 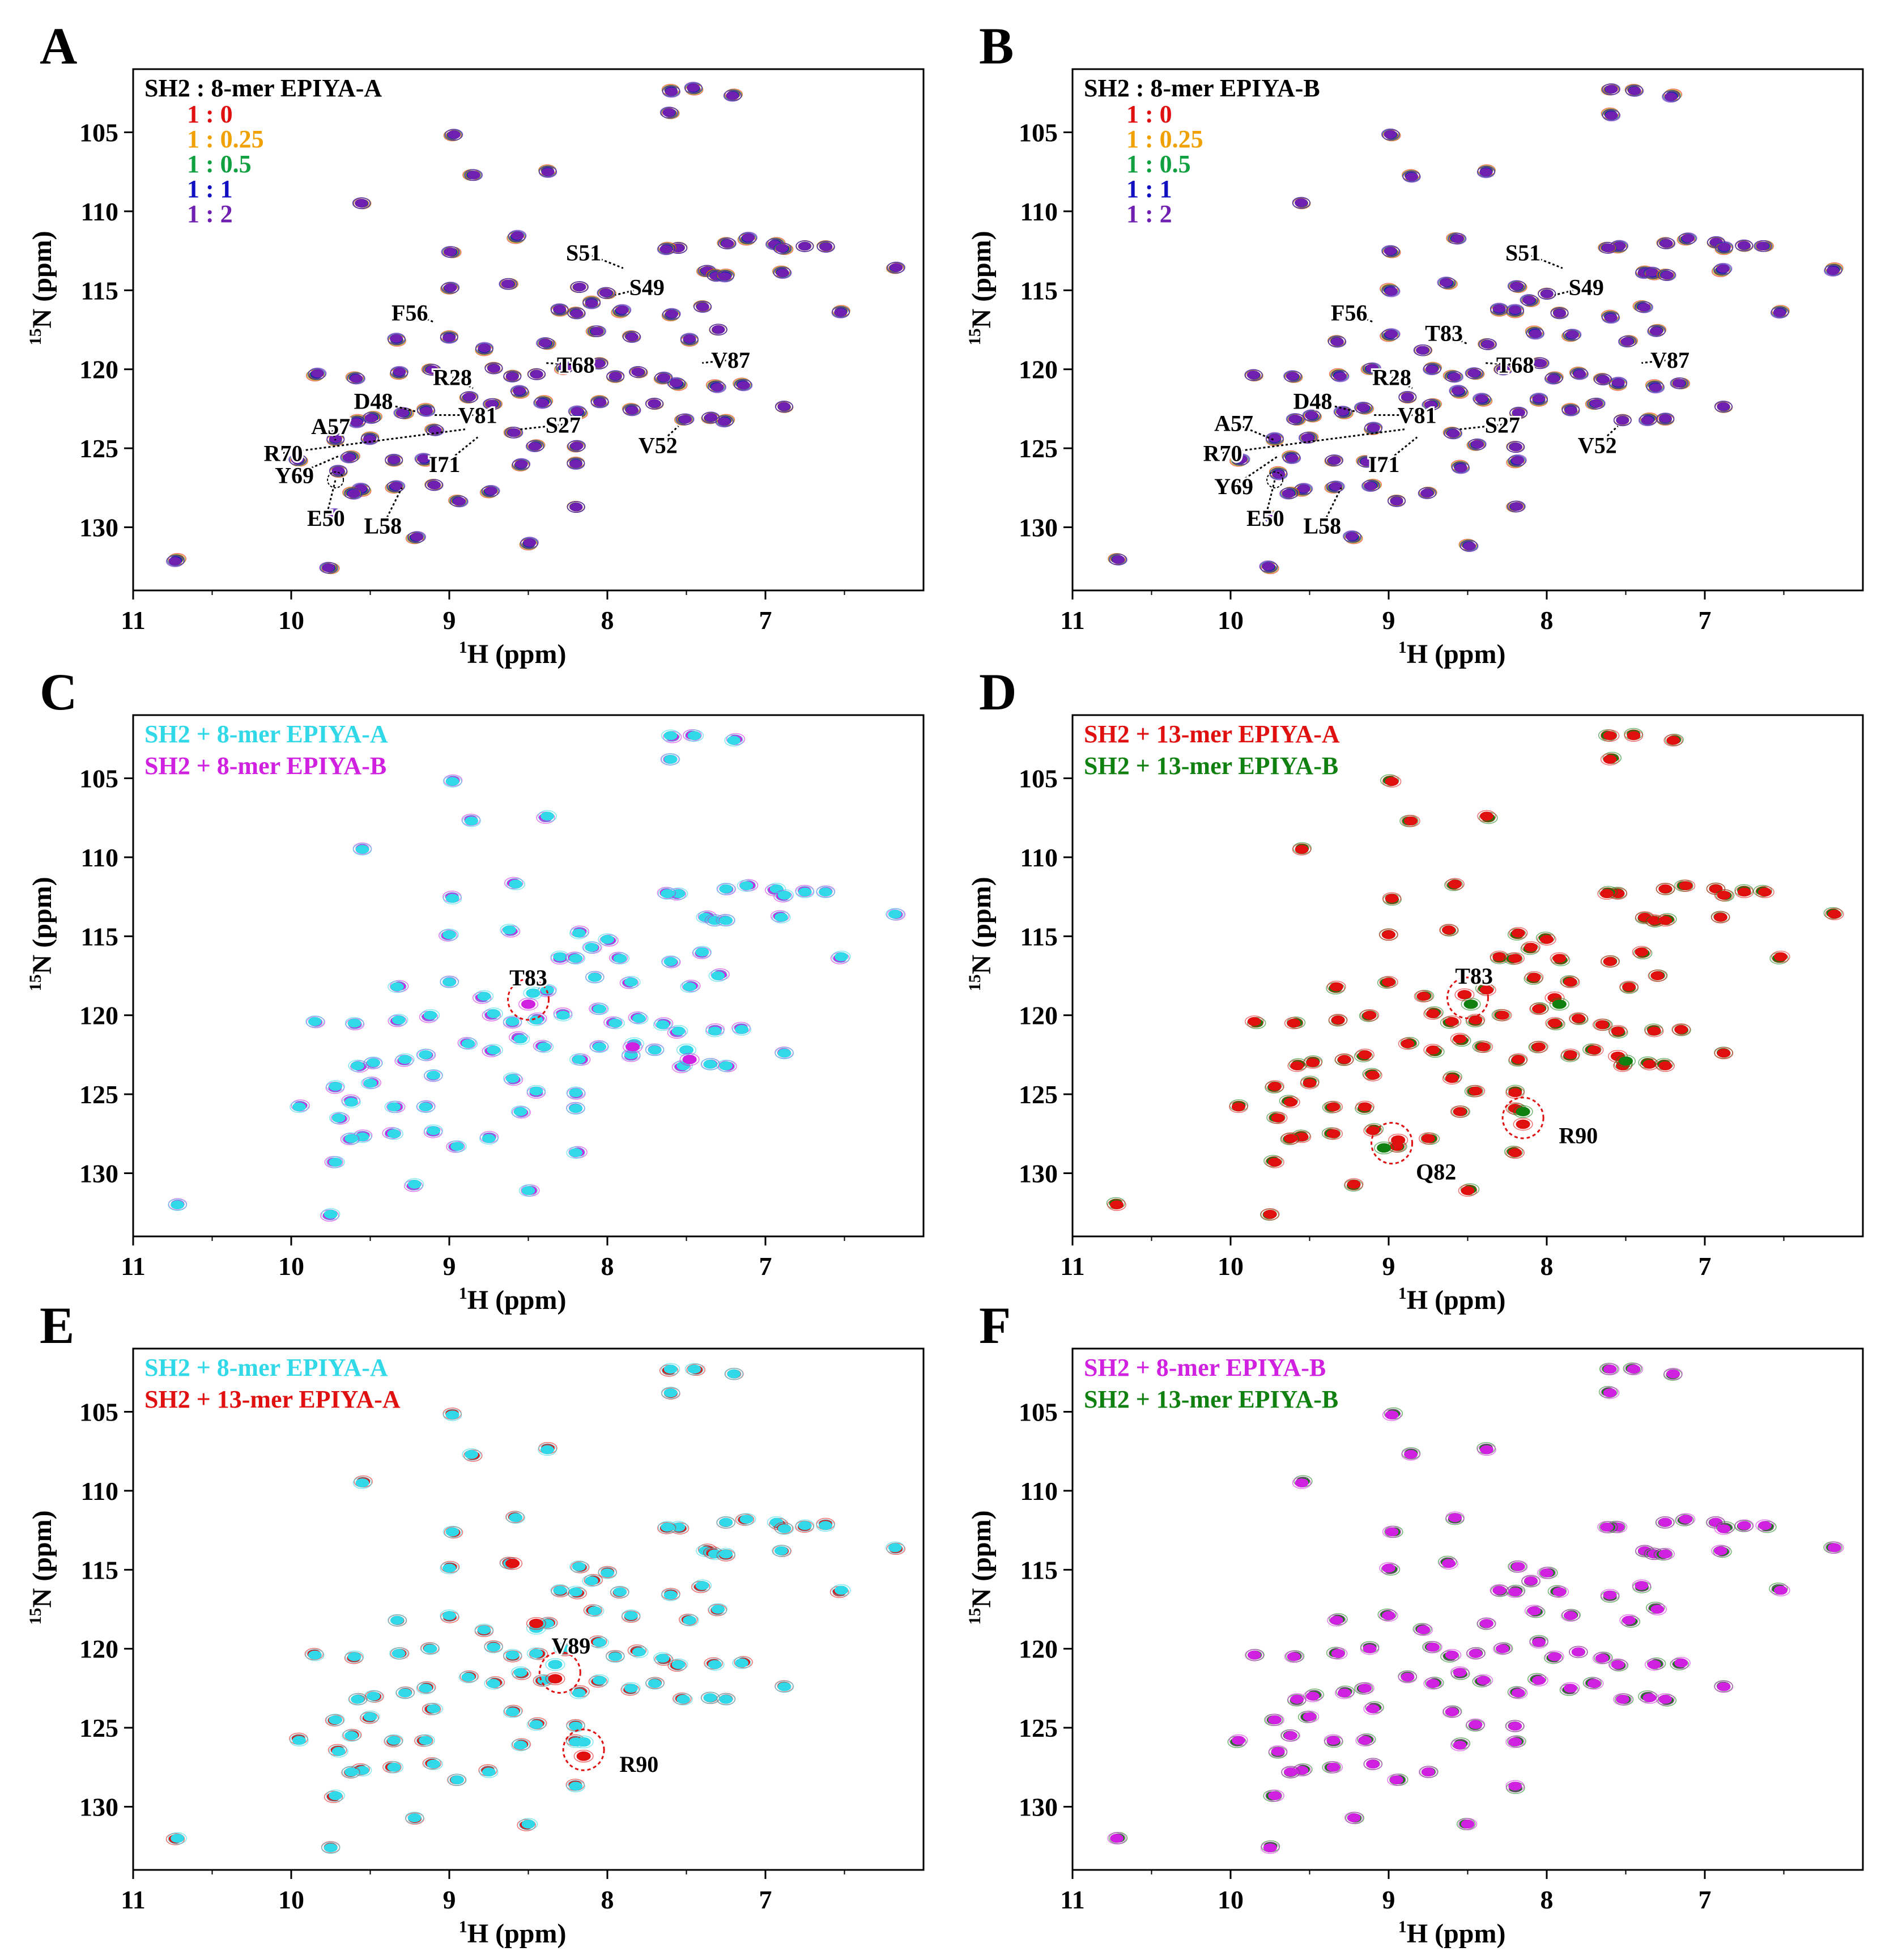 What do you see at coordinates (1452, 654) in the screenshot?
I see `x-axis-label: 1H (ppm)` at bounding box center [1452, 654].